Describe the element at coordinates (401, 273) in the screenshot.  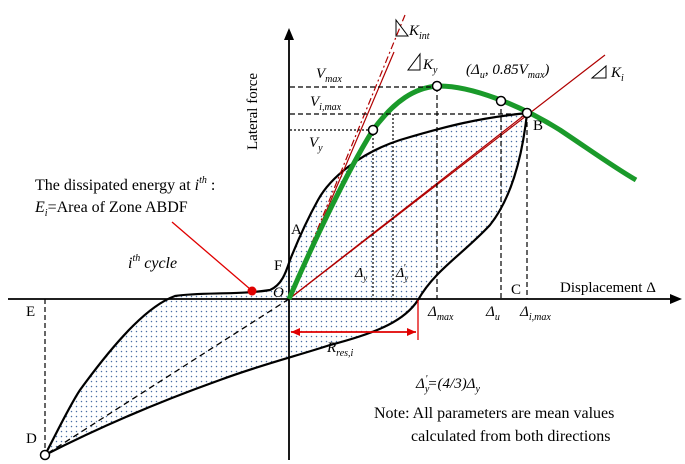
I see `delta-y-prime-label: Δy'` at that location.